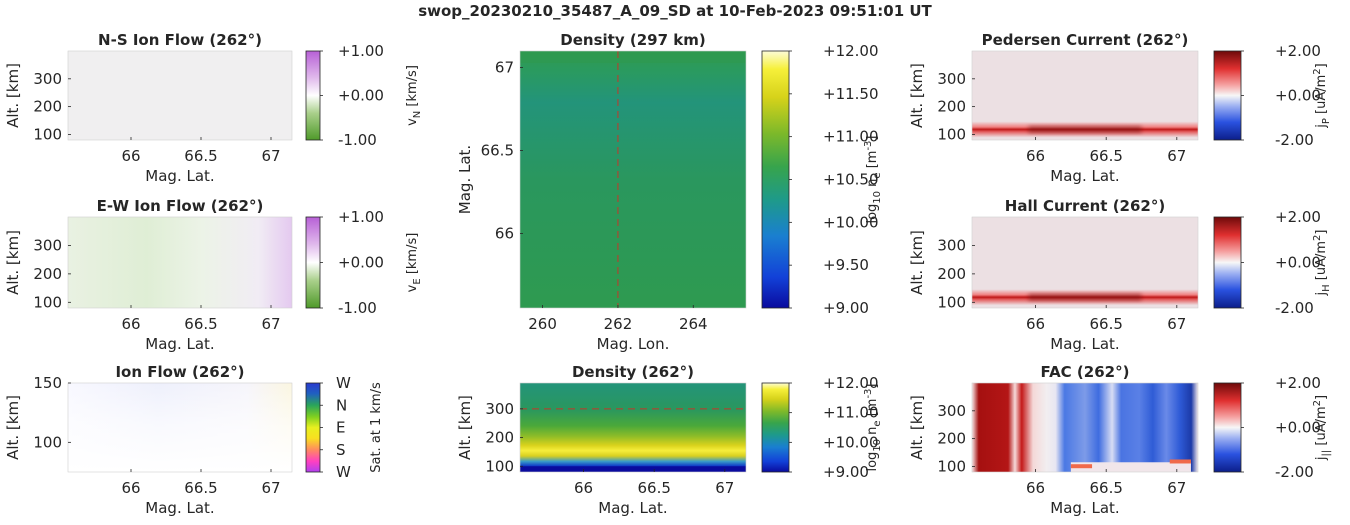  I want to click on current-band-core, so click(1085, 129).